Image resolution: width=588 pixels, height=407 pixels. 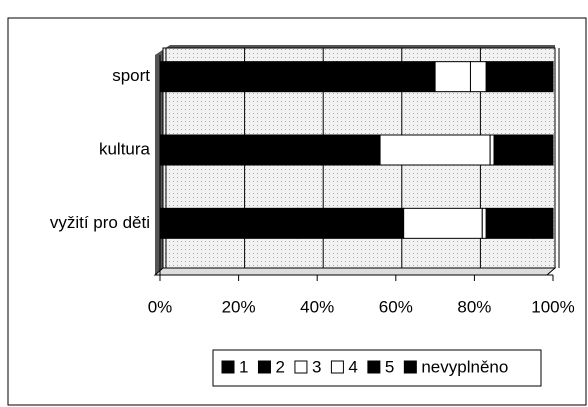 What do you see at coordinates (474, 306) in the screenshot?
I see `x-tick-label: 80%` at bounding box center [474, 306].